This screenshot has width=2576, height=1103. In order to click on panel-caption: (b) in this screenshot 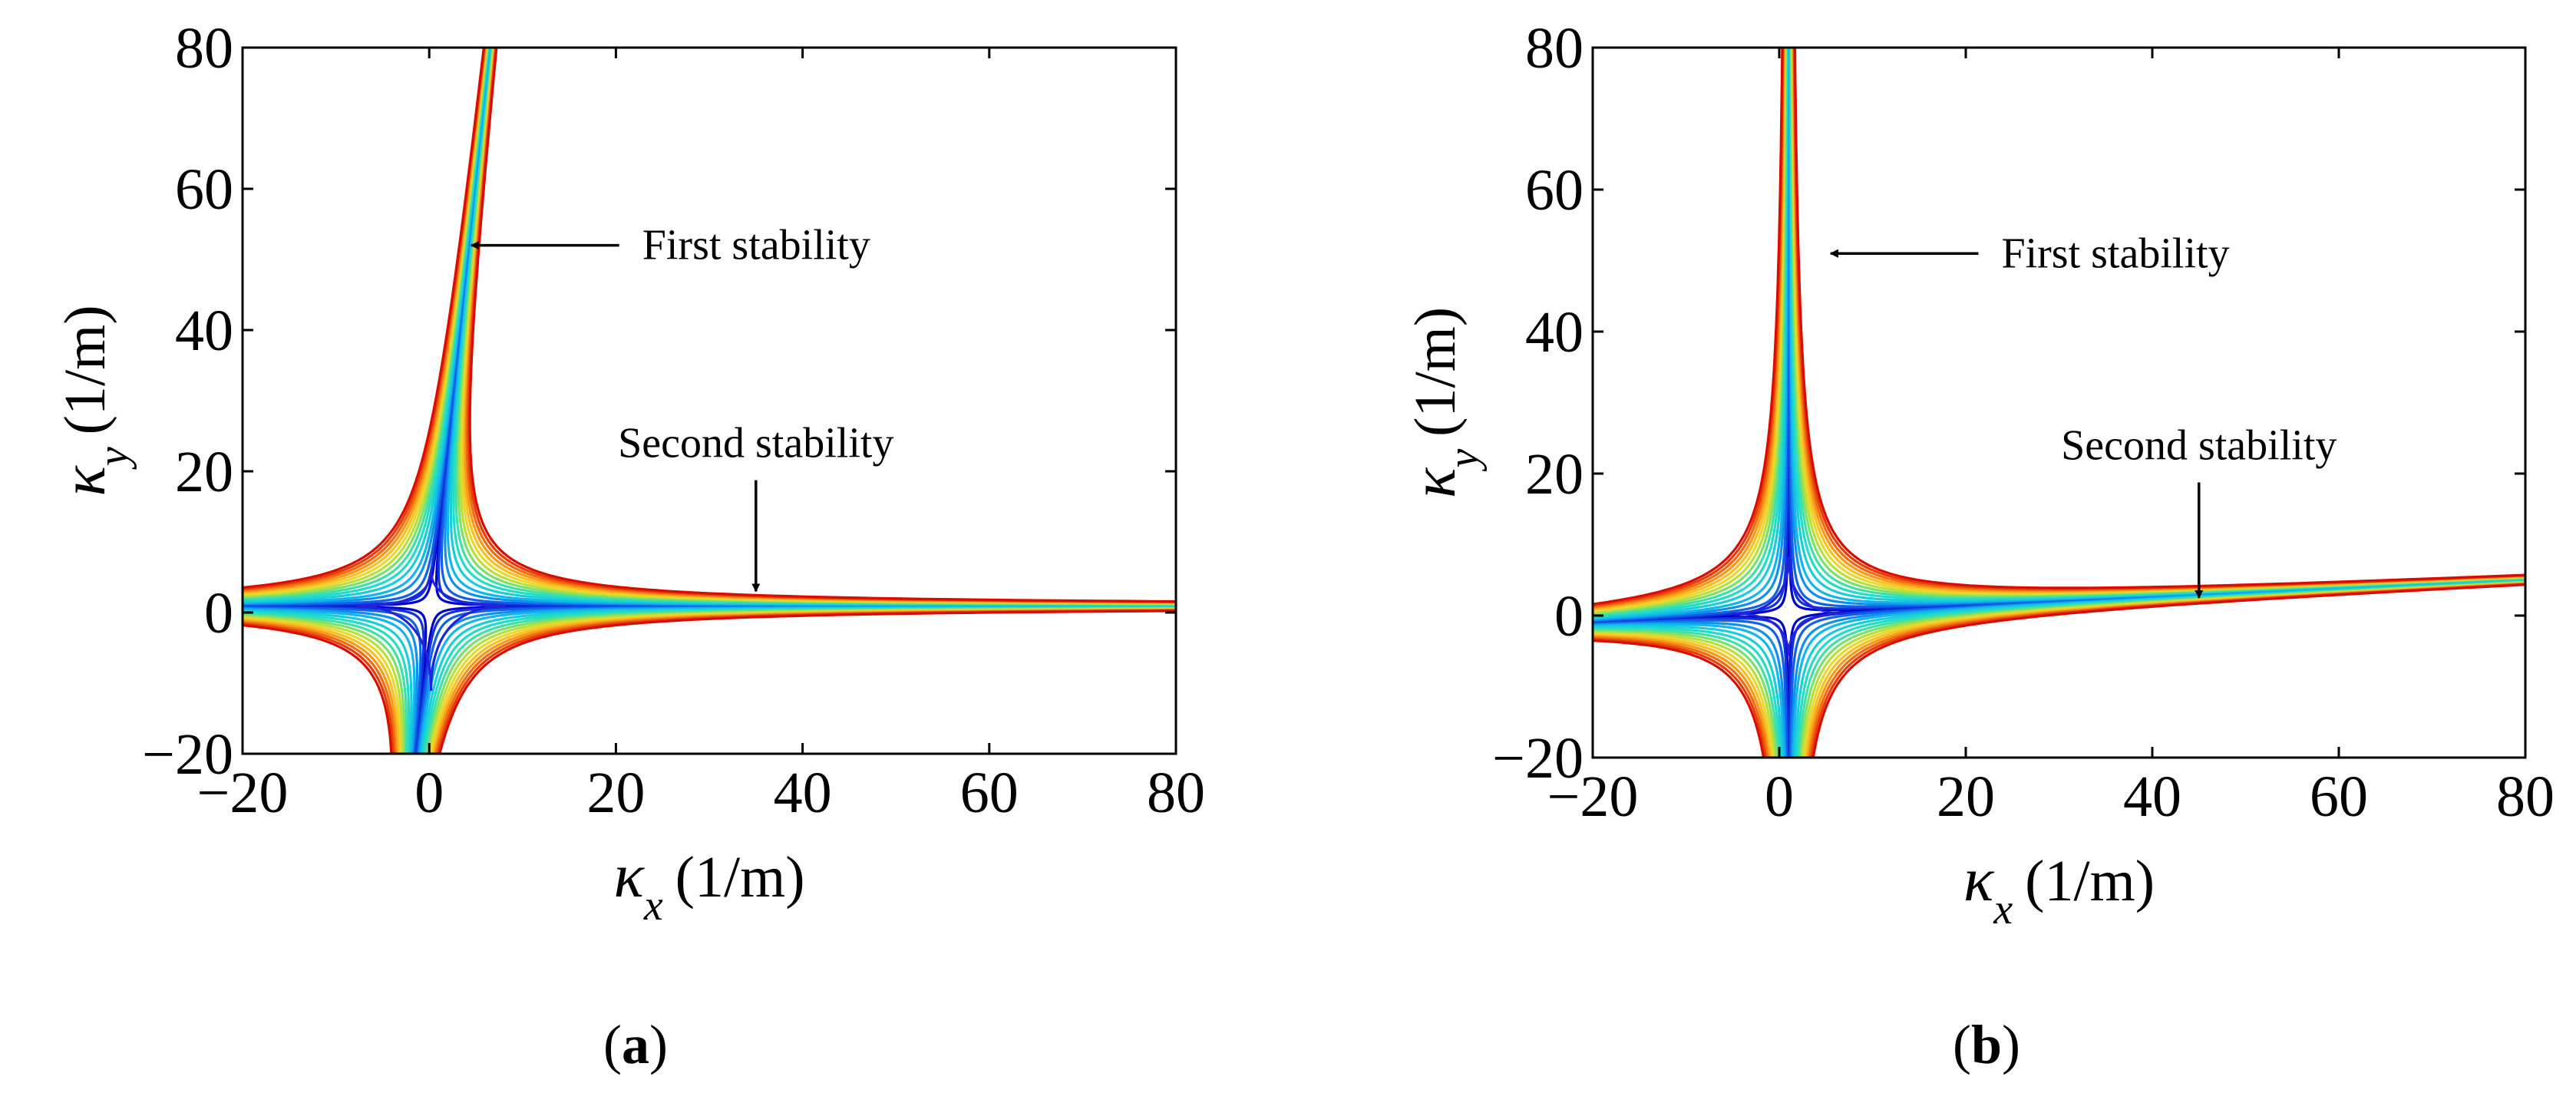, I will do `click(1986, 1044)`.